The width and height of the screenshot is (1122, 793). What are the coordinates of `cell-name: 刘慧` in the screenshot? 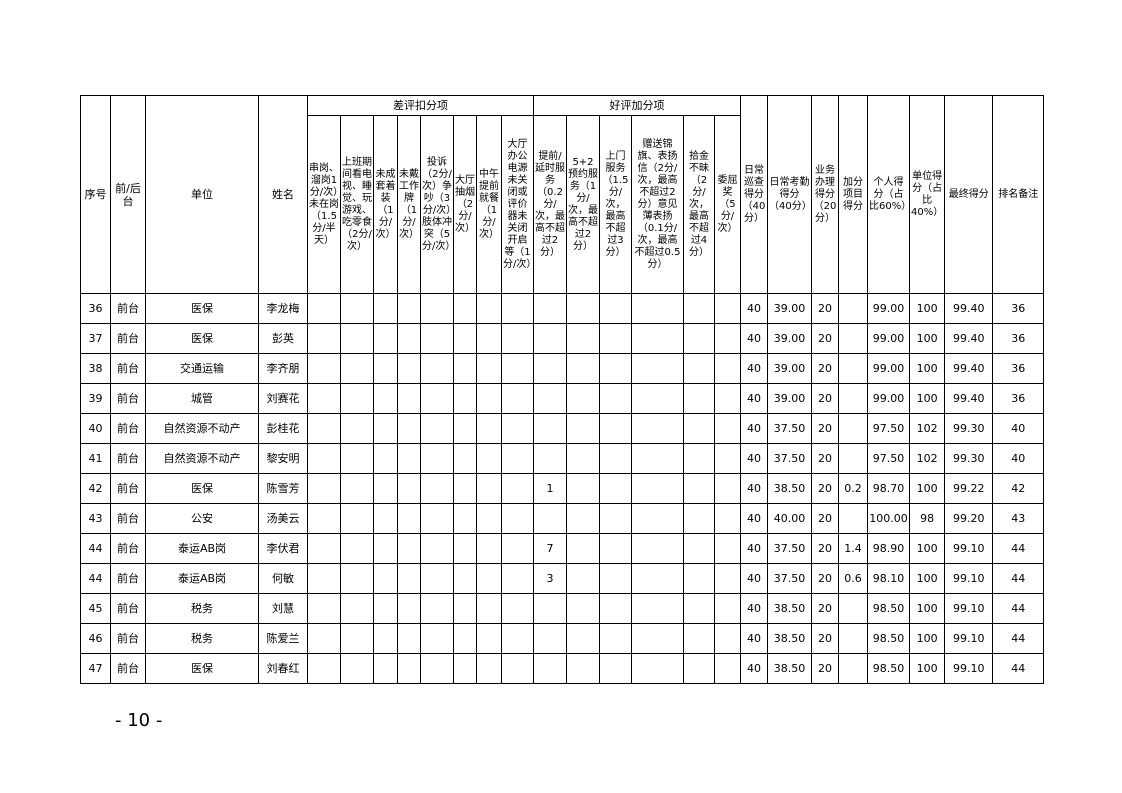 It's located at (283, 608).